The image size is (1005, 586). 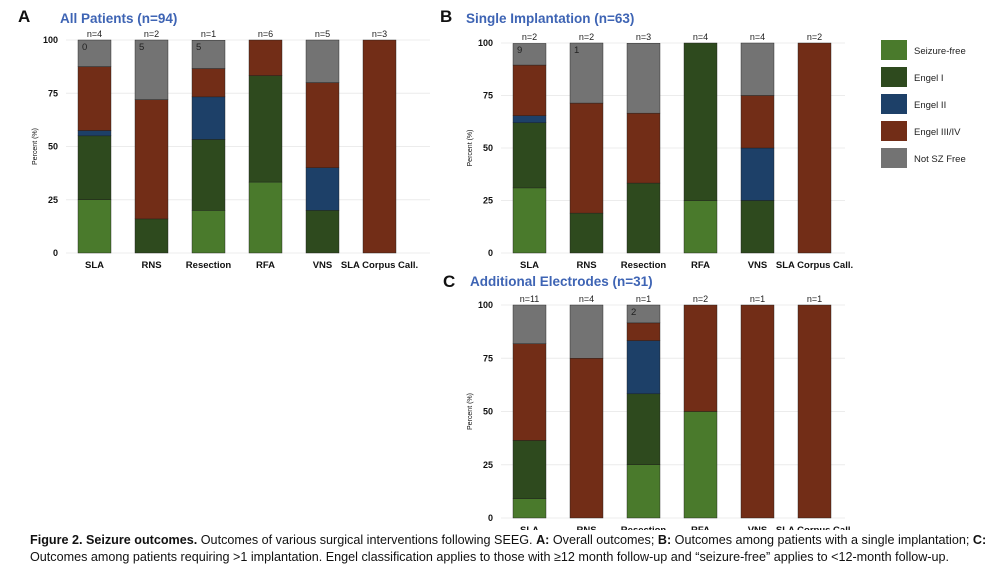 What do you see at coordinates (114, 540) in the screenshot?
I see `caption-fig-label: Figure 2. Seizure outcomes.` at bounding box center [114, 540].